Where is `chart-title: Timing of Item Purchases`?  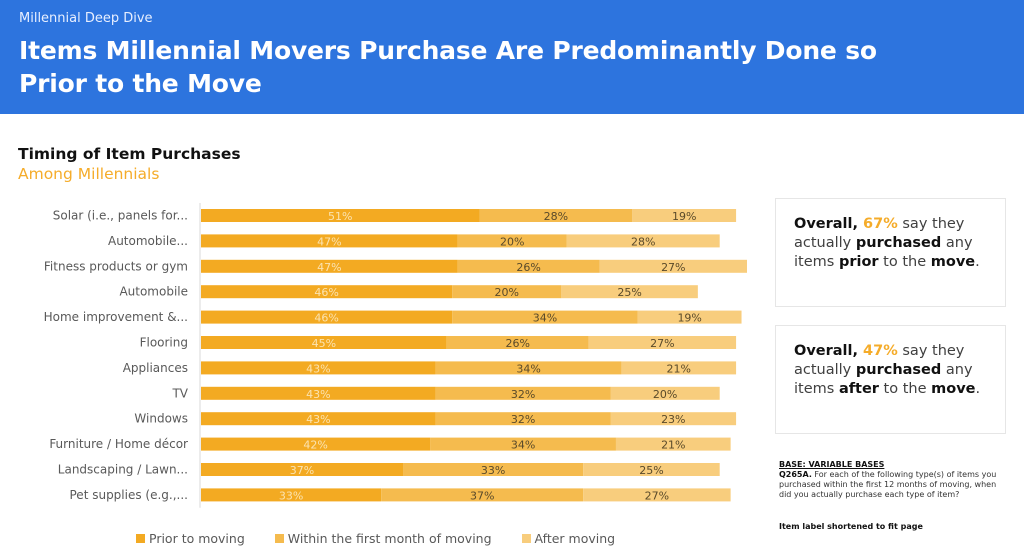
chart-title: Timing of Item Purchases is located at coordinates (129, 154).